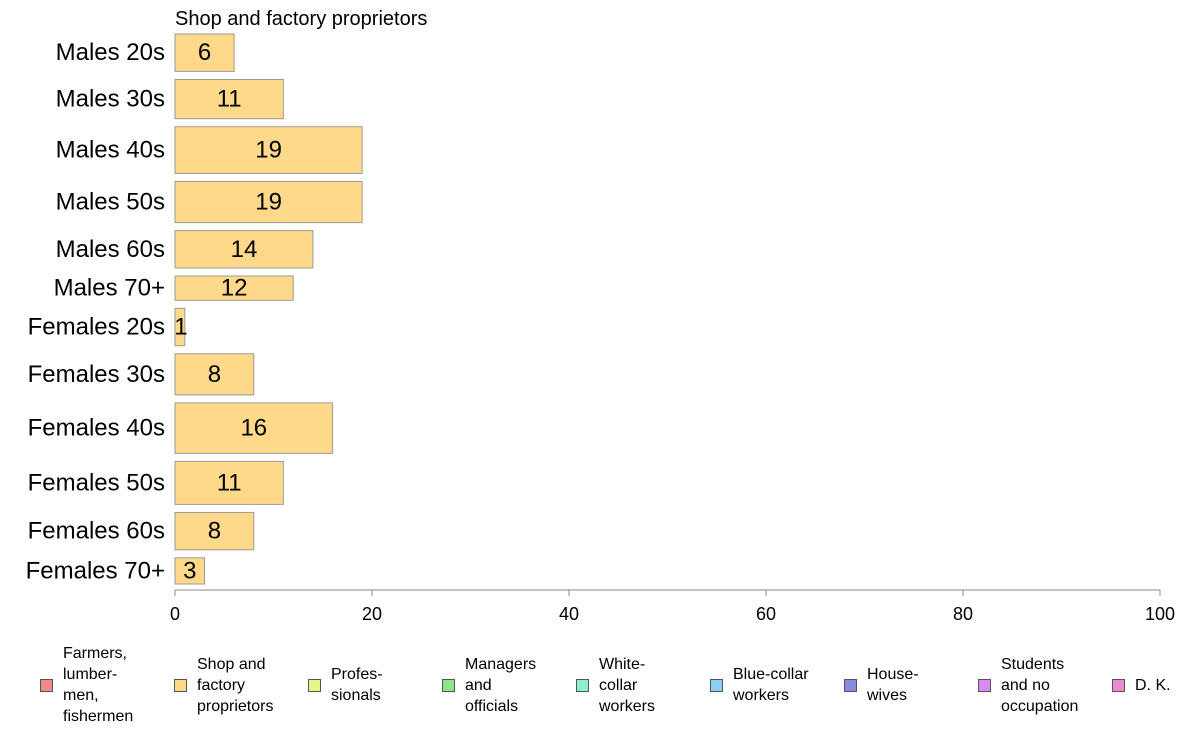 Image resolution: width=1188 pixels, height=736 pixels. I want to click on data-label: 14, so click(244, 249).